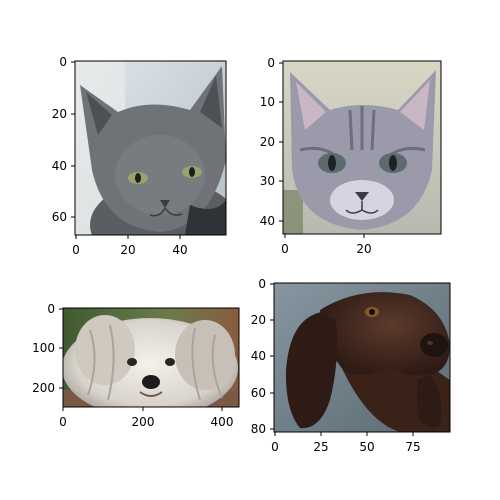 This screenshot has height=500, width=500. I want to click on y-tick-label: 200, so click(43, 388).